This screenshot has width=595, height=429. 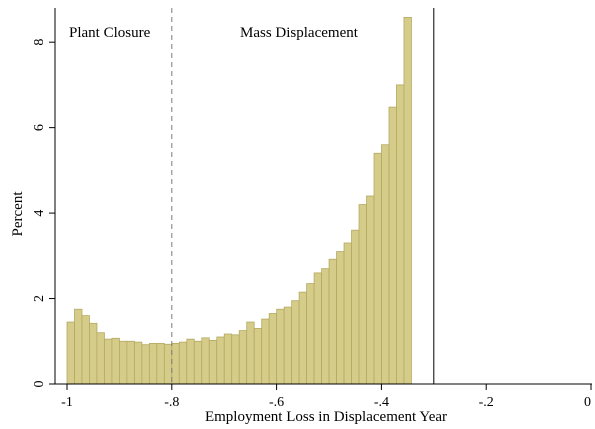 What do you see at coordinates (276, 402) in the screenshot?
I see `x-tick-label: -.6` at bounding box center [276, 402].